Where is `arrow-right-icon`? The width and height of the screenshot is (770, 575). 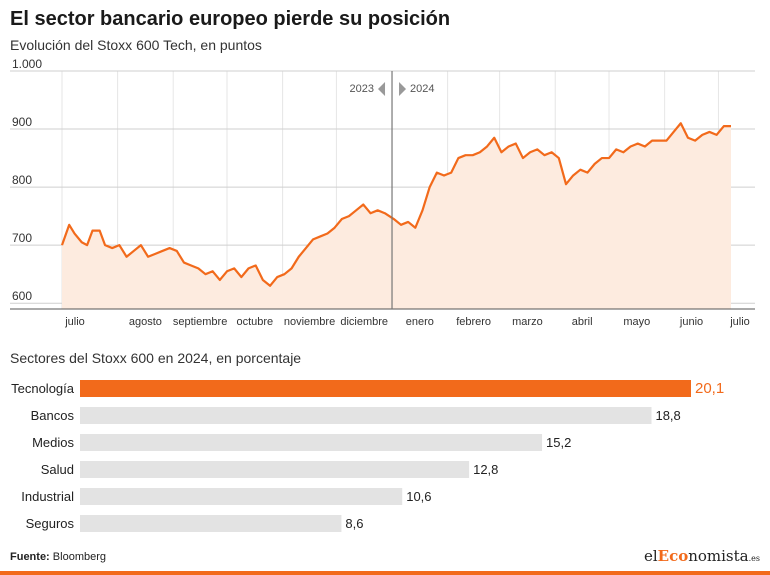 arrow-right-icon is located at coordinates (403, 89).